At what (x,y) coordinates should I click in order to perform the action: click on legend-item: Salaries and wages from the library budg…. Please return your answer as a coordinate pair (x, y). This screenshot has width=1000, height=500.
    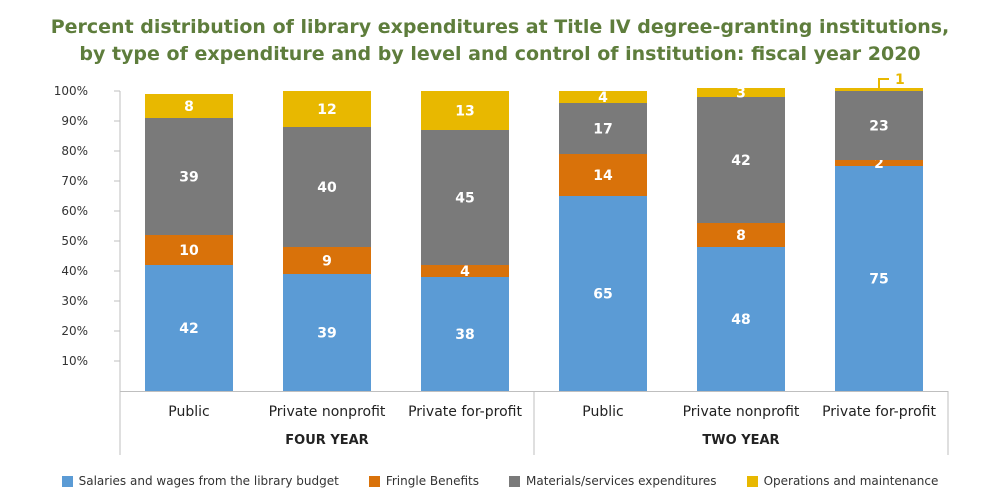
    Looking at the image, I should click on (200, 481).